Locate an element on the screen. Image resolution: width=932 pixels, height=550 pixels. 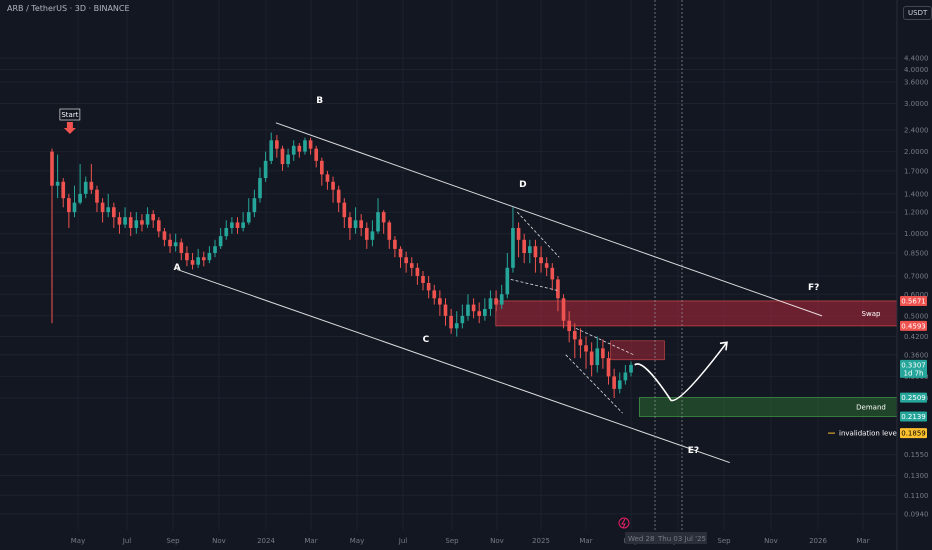
symbol-header: ARB / TetherUS · 3D · BINANCE is located at coordinates (68, 8).